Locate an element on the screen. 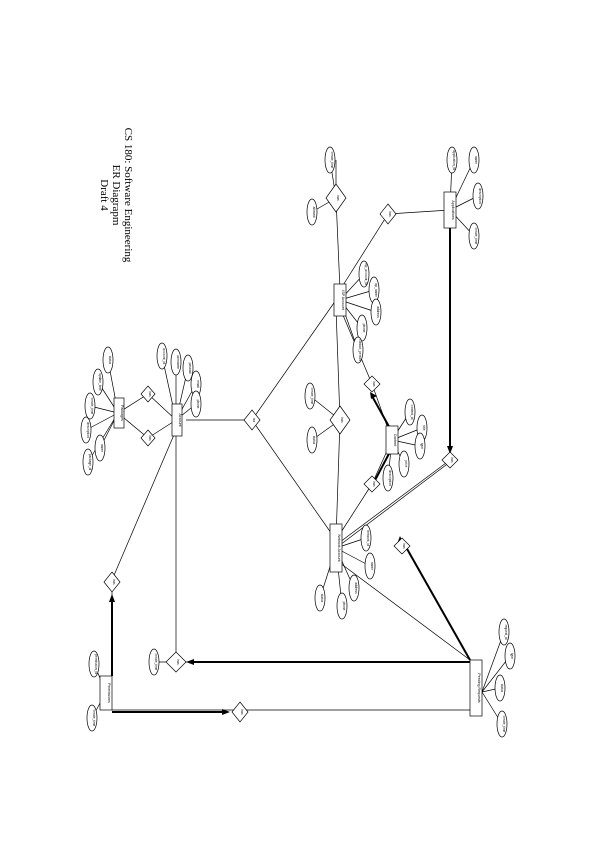 The width and height of the screenshot is (595, 842). attribute-label: request_id is located at coordinates (506, 632).